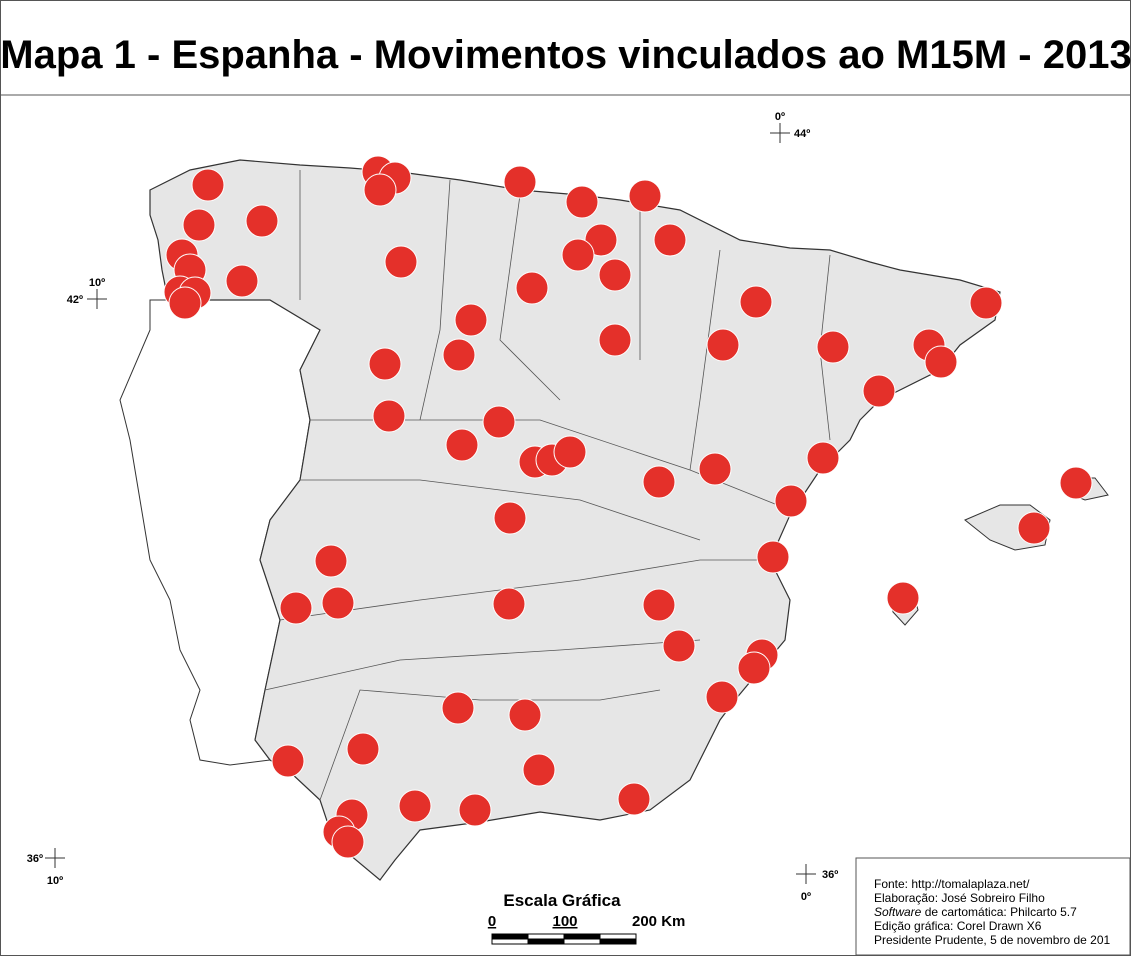  What do you see at coordinates (898, 912) in the screenshot?
I see `source-italic: Software` at bounding box center [898, 912].